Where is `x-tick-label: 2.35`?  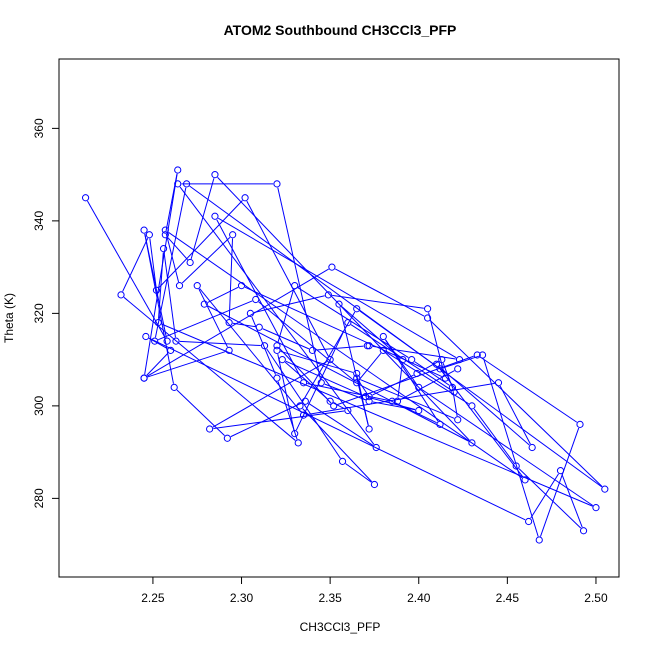
x-tick-label: 2.35 is located at coordinates (330, 598).